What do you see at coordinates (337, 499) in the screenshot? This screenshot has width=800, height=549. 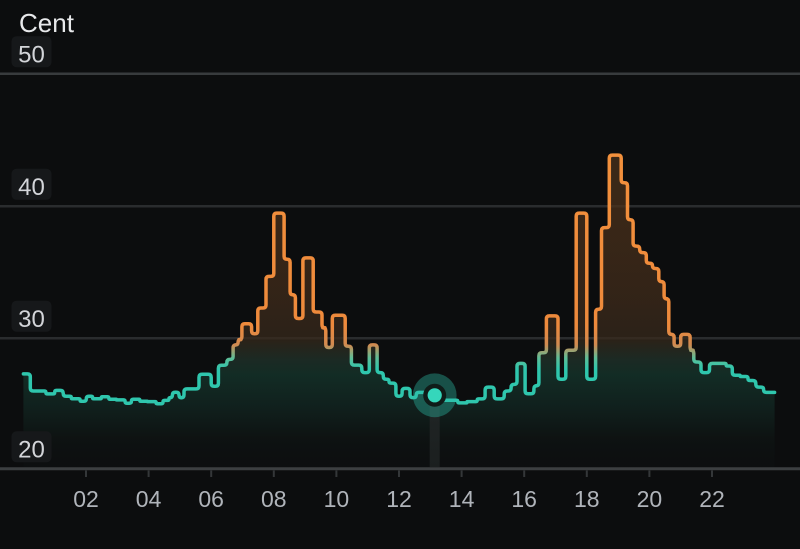 I see `svg-text: 10` at bounding box center [337, 499].